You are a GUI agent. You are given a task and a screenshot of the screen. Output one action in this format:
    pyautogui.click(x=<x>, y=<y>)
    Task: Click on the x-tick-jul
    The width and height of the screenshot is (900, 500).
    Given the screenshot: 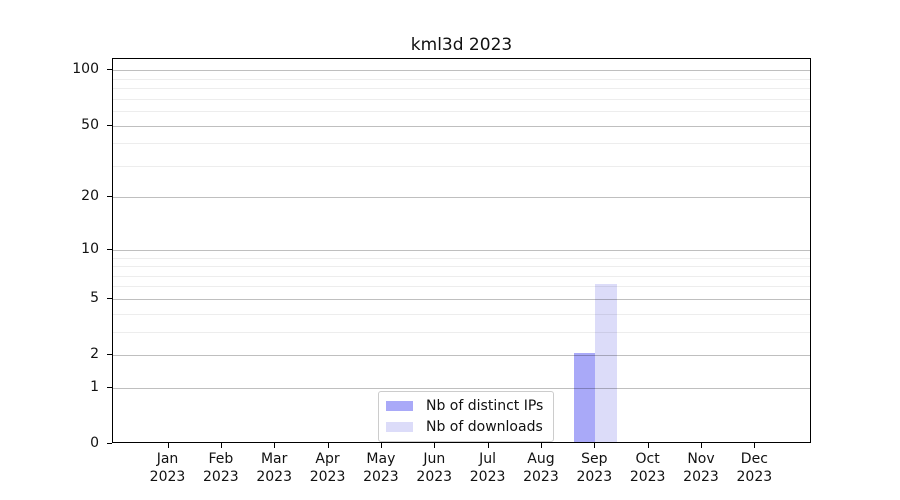 What is the action you would take?
    pyautogui.click(x=488, y=445)
    